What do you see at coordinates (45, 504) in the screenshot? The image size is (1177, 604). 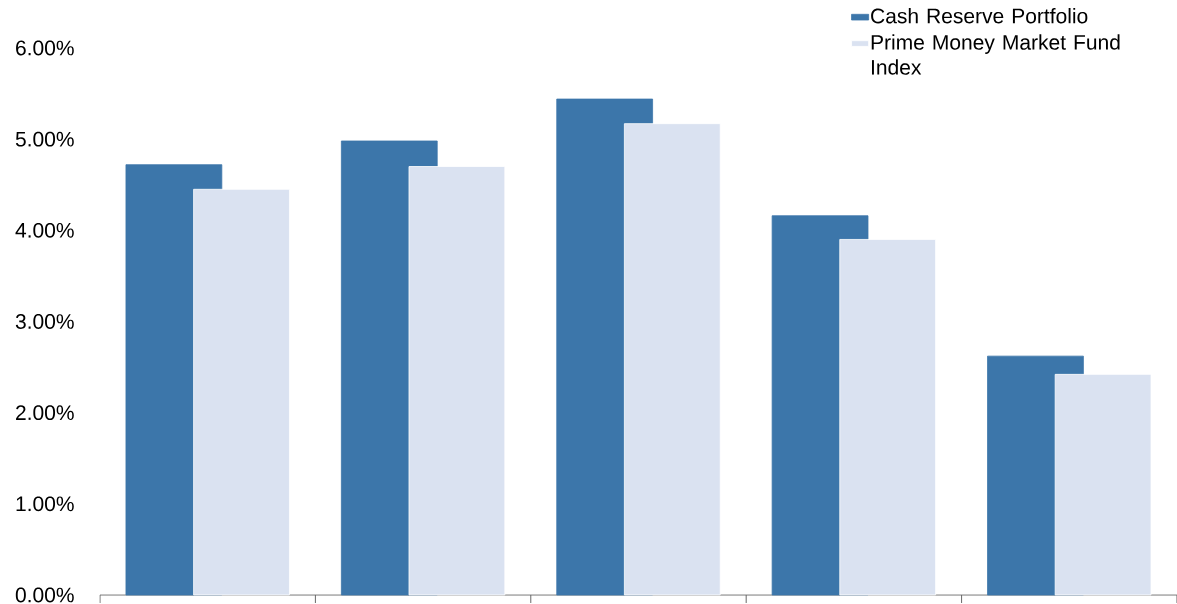 I see `y-tick-label: 1.00%` at bounding box center [45, 504].